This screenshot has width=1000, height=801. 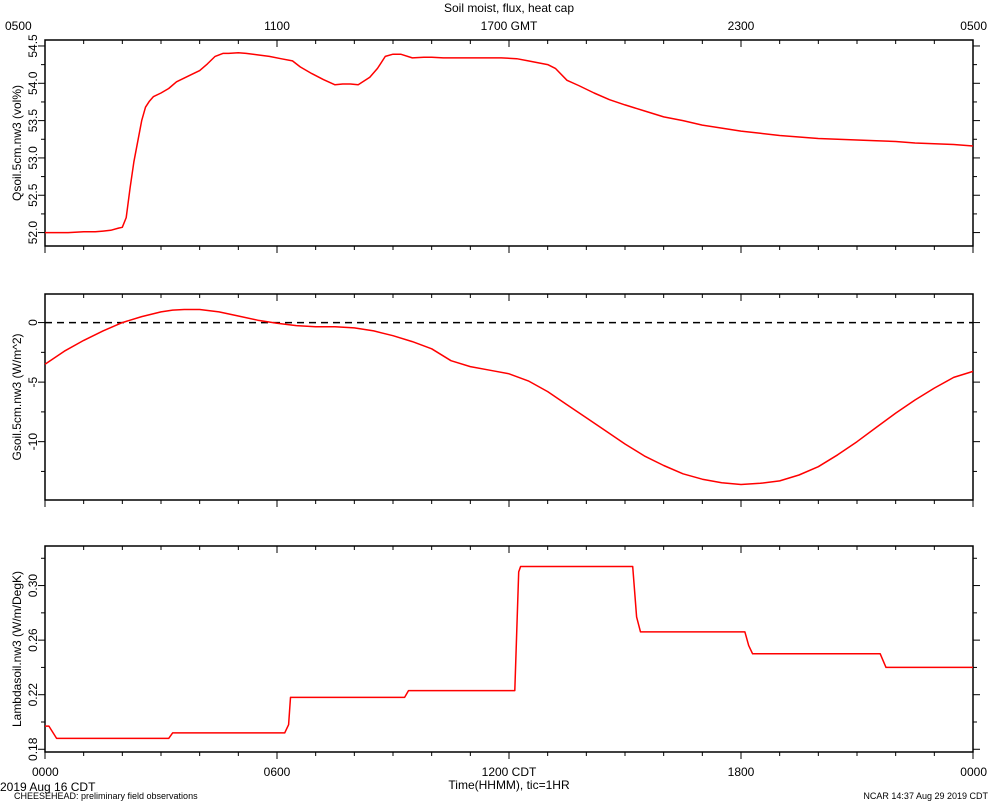 What do you see at coordinates (509, 8) in the screenshot?
I see `chart-title: Soil moist, flux, heat cap` at bounding box center [509, 8].